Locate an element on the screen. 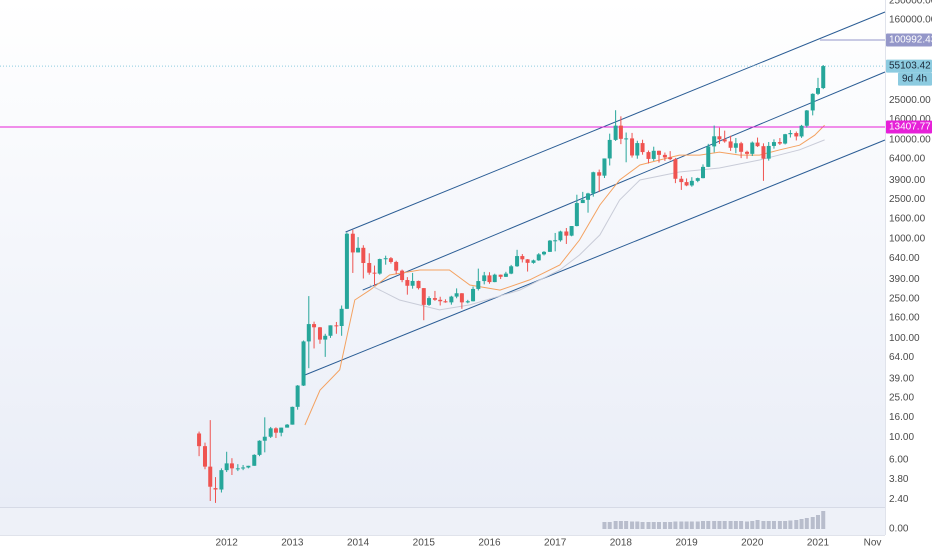 The image size is (932, 550). y-tick-label: 16.00 is located at coordinates (901, 417).